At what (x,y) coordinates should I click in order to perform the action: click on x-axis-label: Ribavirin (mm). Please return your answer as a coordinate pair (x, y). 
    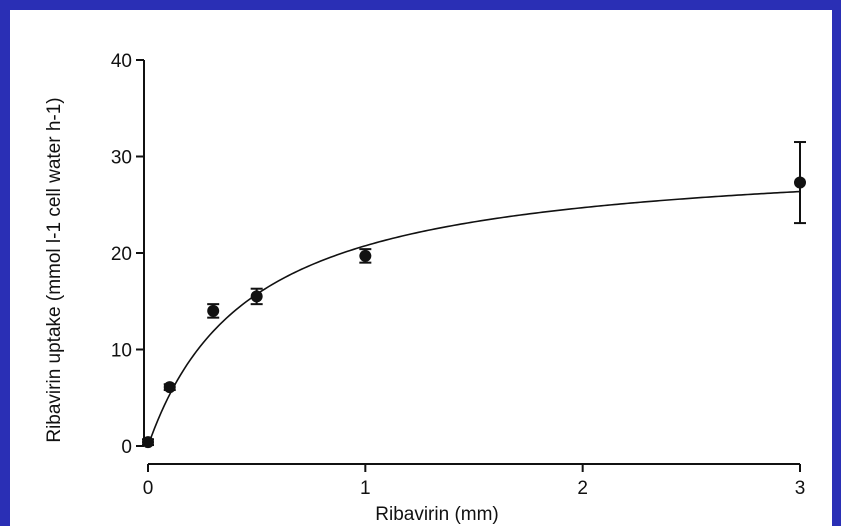
    Looking at the image, I should click on (437, 514).